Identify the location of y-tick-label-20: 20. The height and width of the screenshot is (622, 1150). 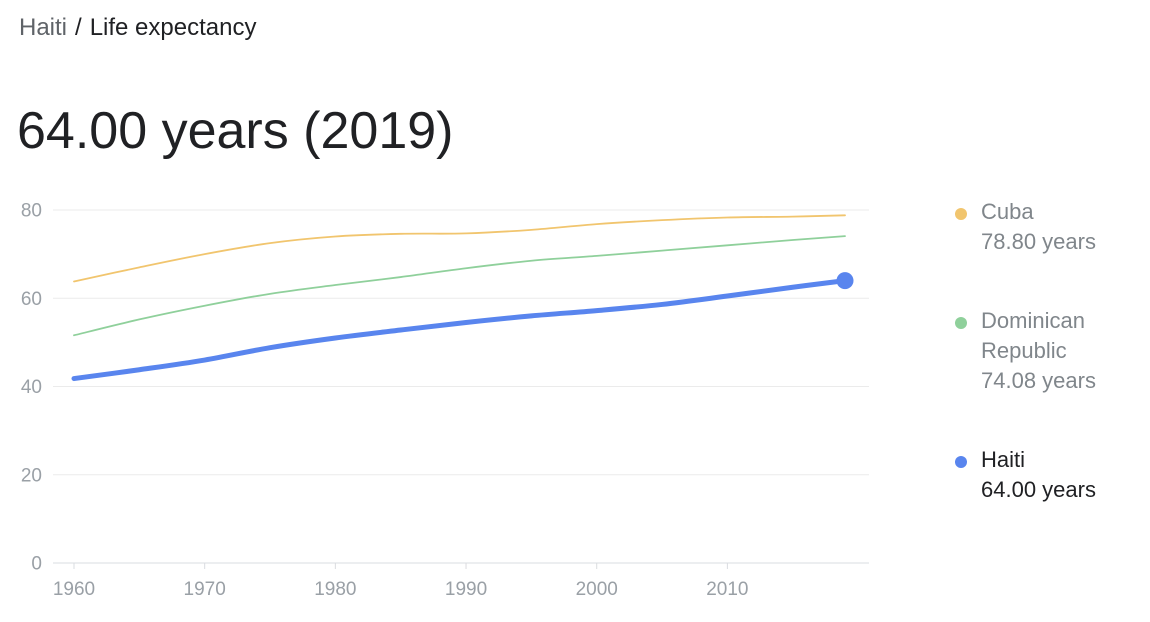
(31, 475).